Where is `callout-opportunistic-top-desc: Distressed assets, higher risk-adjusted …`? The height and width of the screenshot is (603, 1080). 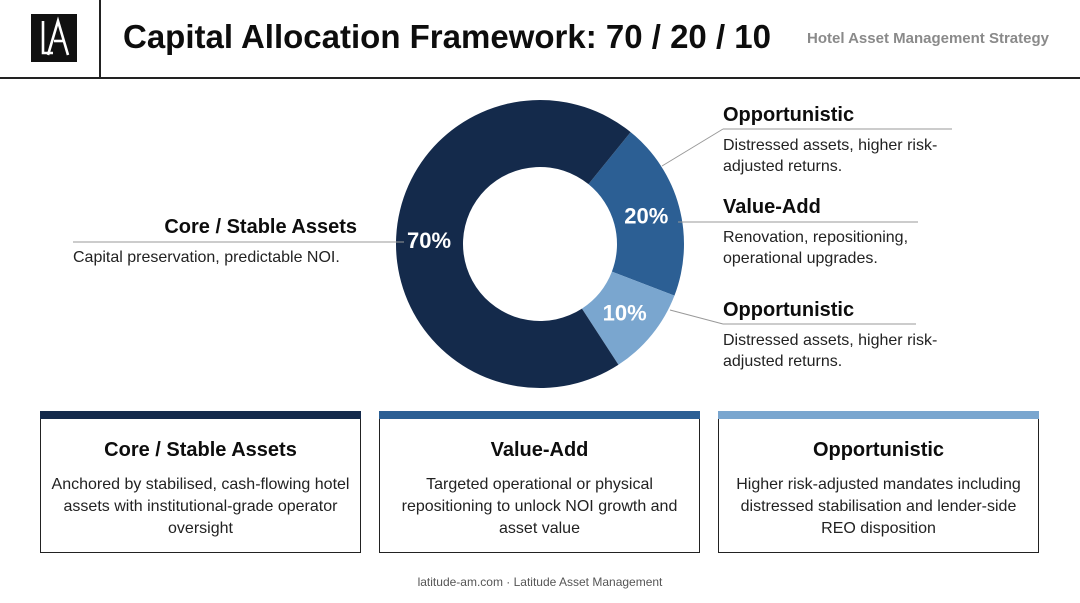
callout-opportunistic-top-desc: Distressed assets, higher risk-adjusted … is located at coordinates (830, 156).